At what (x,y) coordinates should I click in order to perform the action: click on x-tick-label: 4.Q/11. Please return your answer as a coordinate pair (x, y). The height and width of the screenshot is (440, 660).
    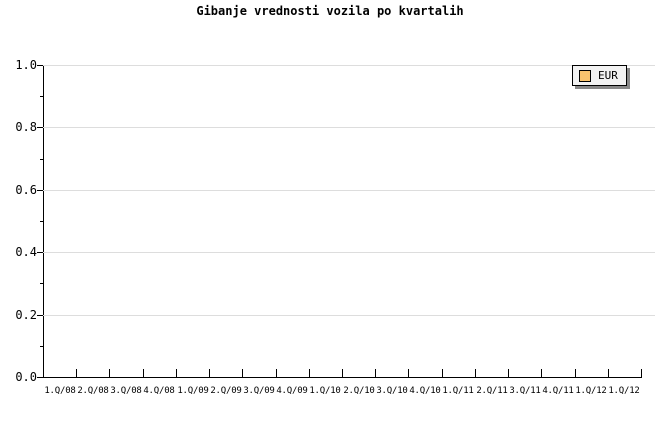
    Looking at the image, I should click on (558, 391).